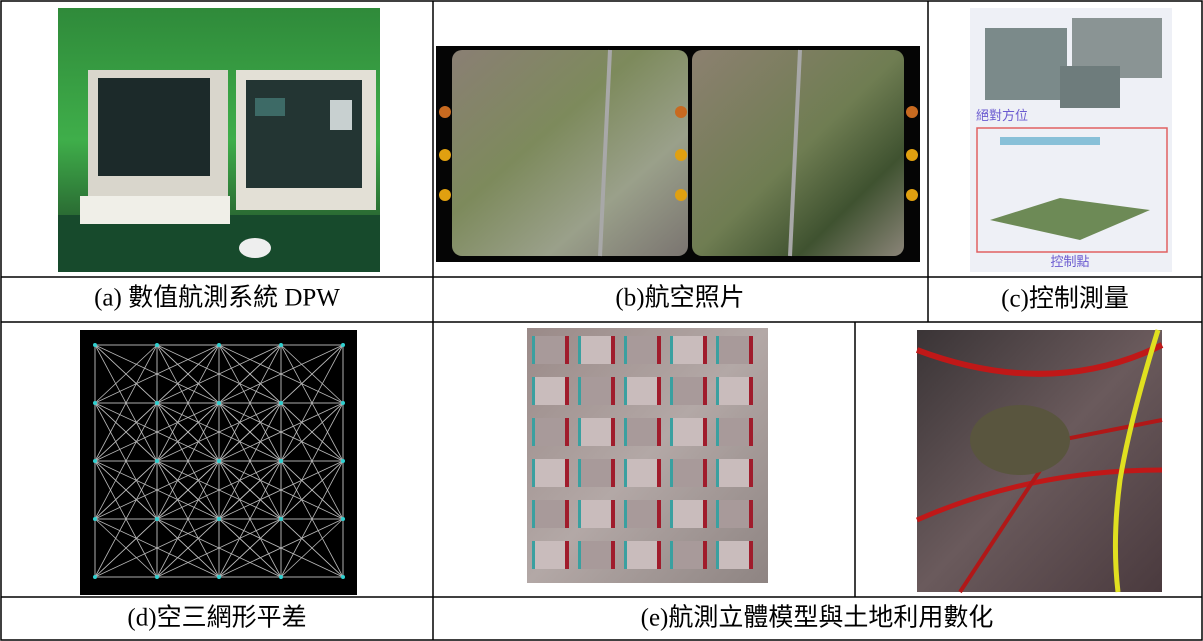  I want to click on image-control-survey: 絕對方位 控制點, so click(1071, 140).